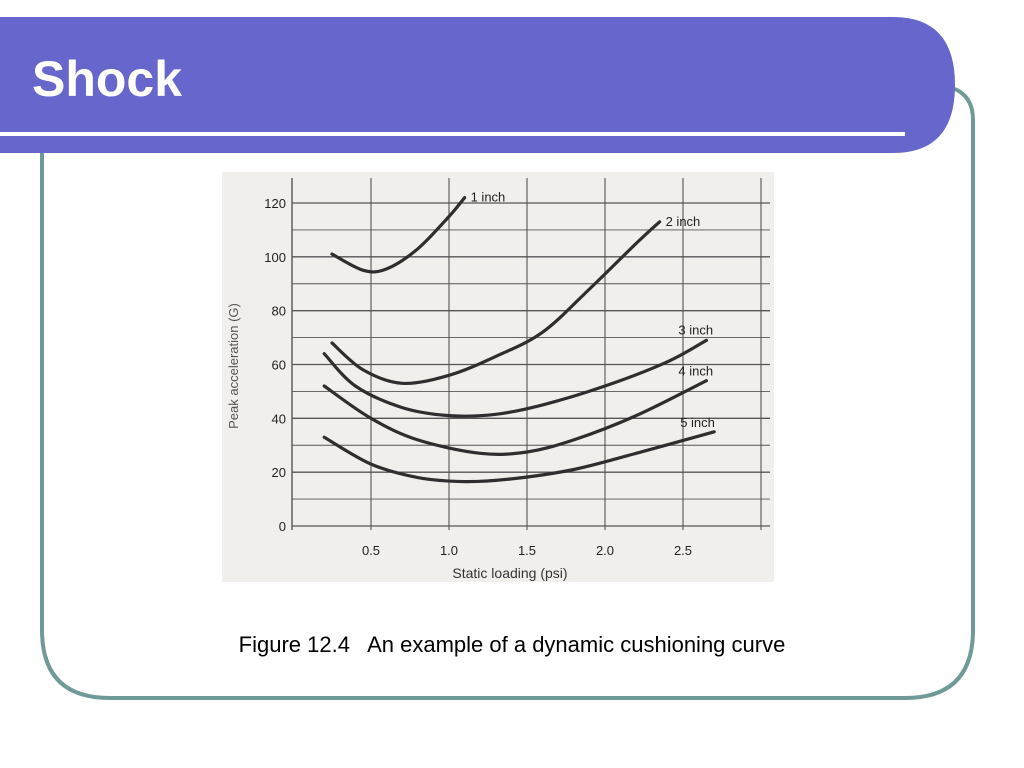 Image resolution: width=1024 pixels, height=768 pixels. I want to click on caption-text: An example of a dynamic cushioning curve, so click(576, 644).